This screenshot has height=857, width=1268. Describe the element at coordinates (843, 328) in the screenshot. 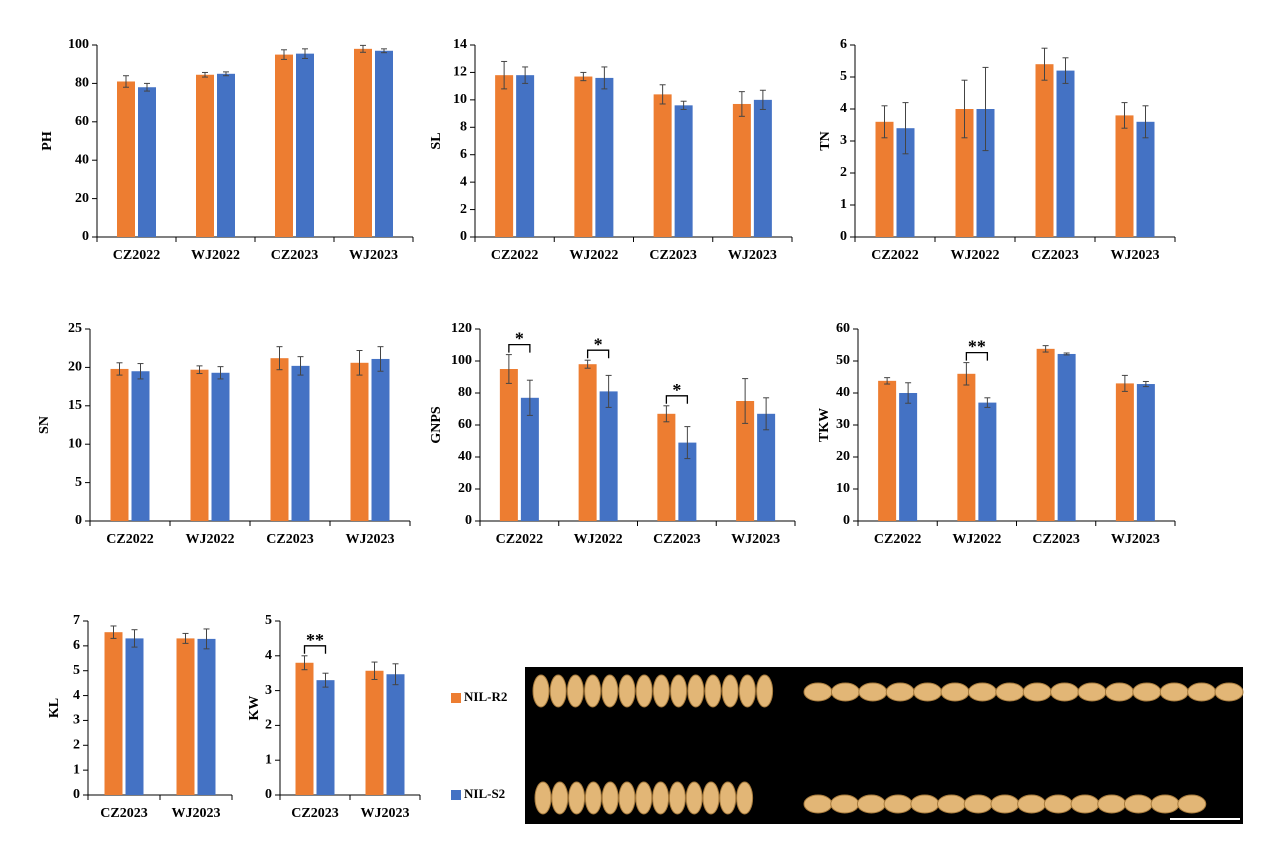

I see `y-tick-label: 60` at that location.